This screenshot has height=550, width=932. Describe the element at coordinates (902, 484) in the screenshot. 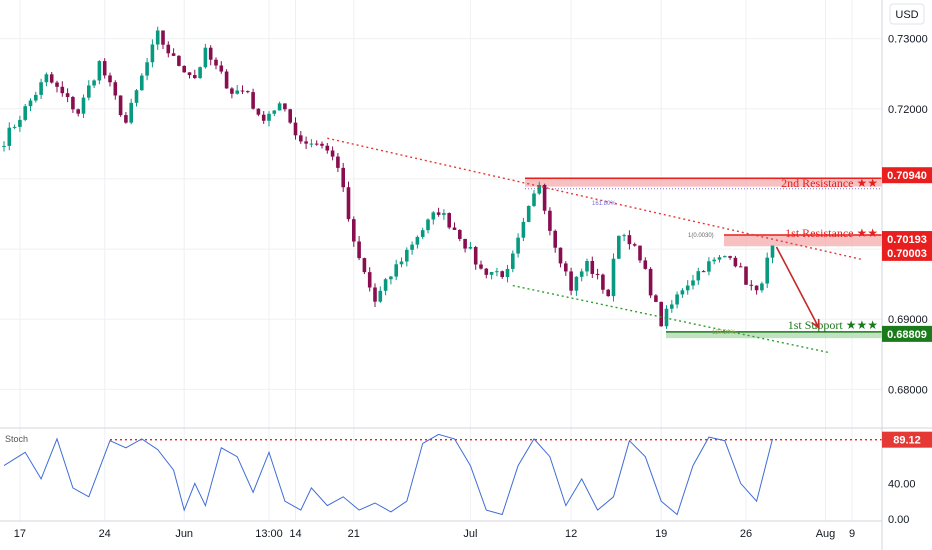

I see `stoch-y-tick-label: 40.00` at that location.